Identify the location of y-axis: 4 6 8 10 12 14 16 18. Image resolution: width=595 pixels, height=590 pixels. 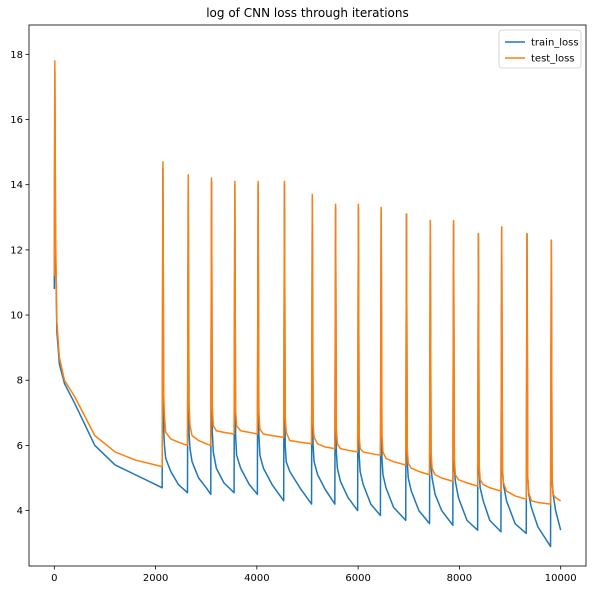
(19, 283).